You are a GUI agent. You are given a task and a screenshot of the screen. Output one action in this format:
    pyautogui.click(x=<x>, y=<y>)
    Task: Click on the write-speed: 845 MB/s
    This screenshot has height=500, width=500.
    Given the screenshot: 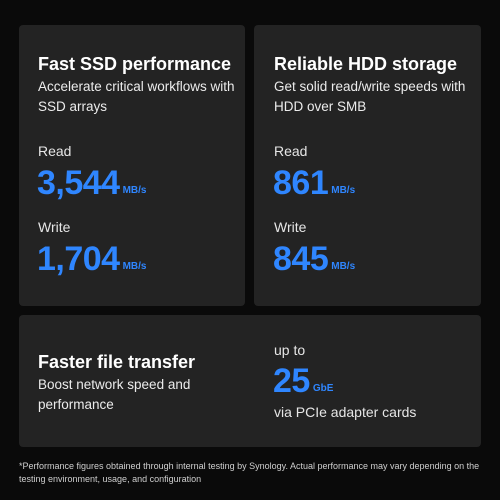 What is the action you would take?
    pyautogui.click(x=314, y=259)
    